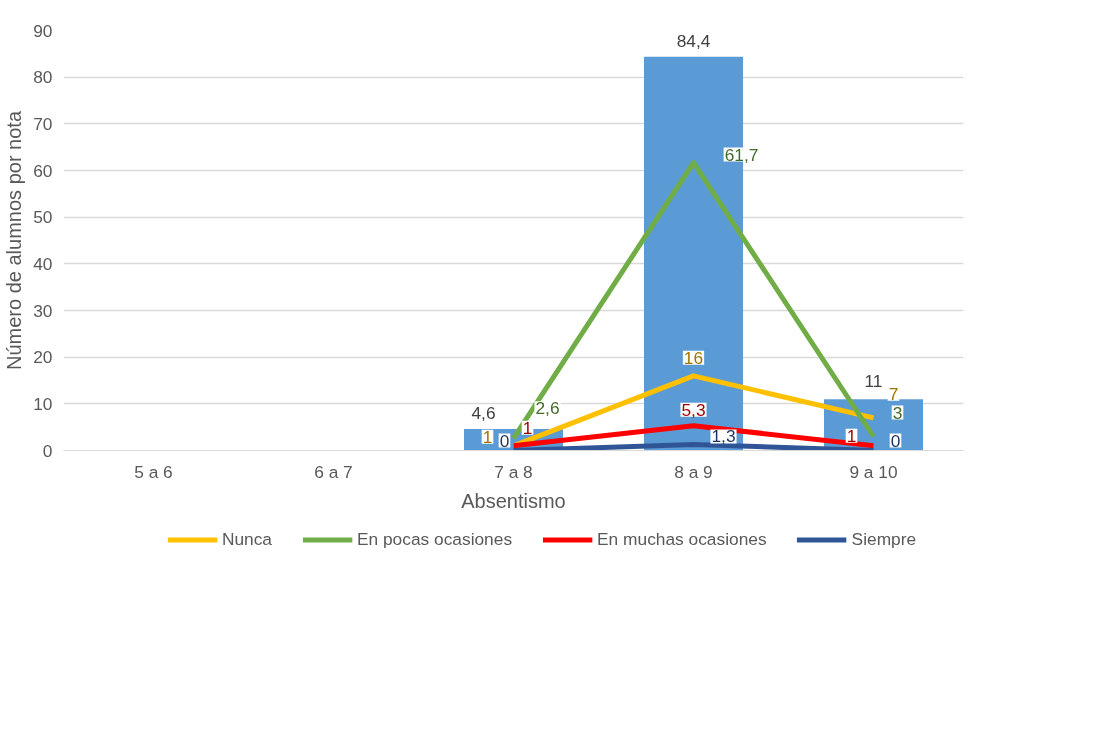 This screenshot has width=1116, height=731. I want to click on legend-label: En pocas ocasiones, so click(434, 539).